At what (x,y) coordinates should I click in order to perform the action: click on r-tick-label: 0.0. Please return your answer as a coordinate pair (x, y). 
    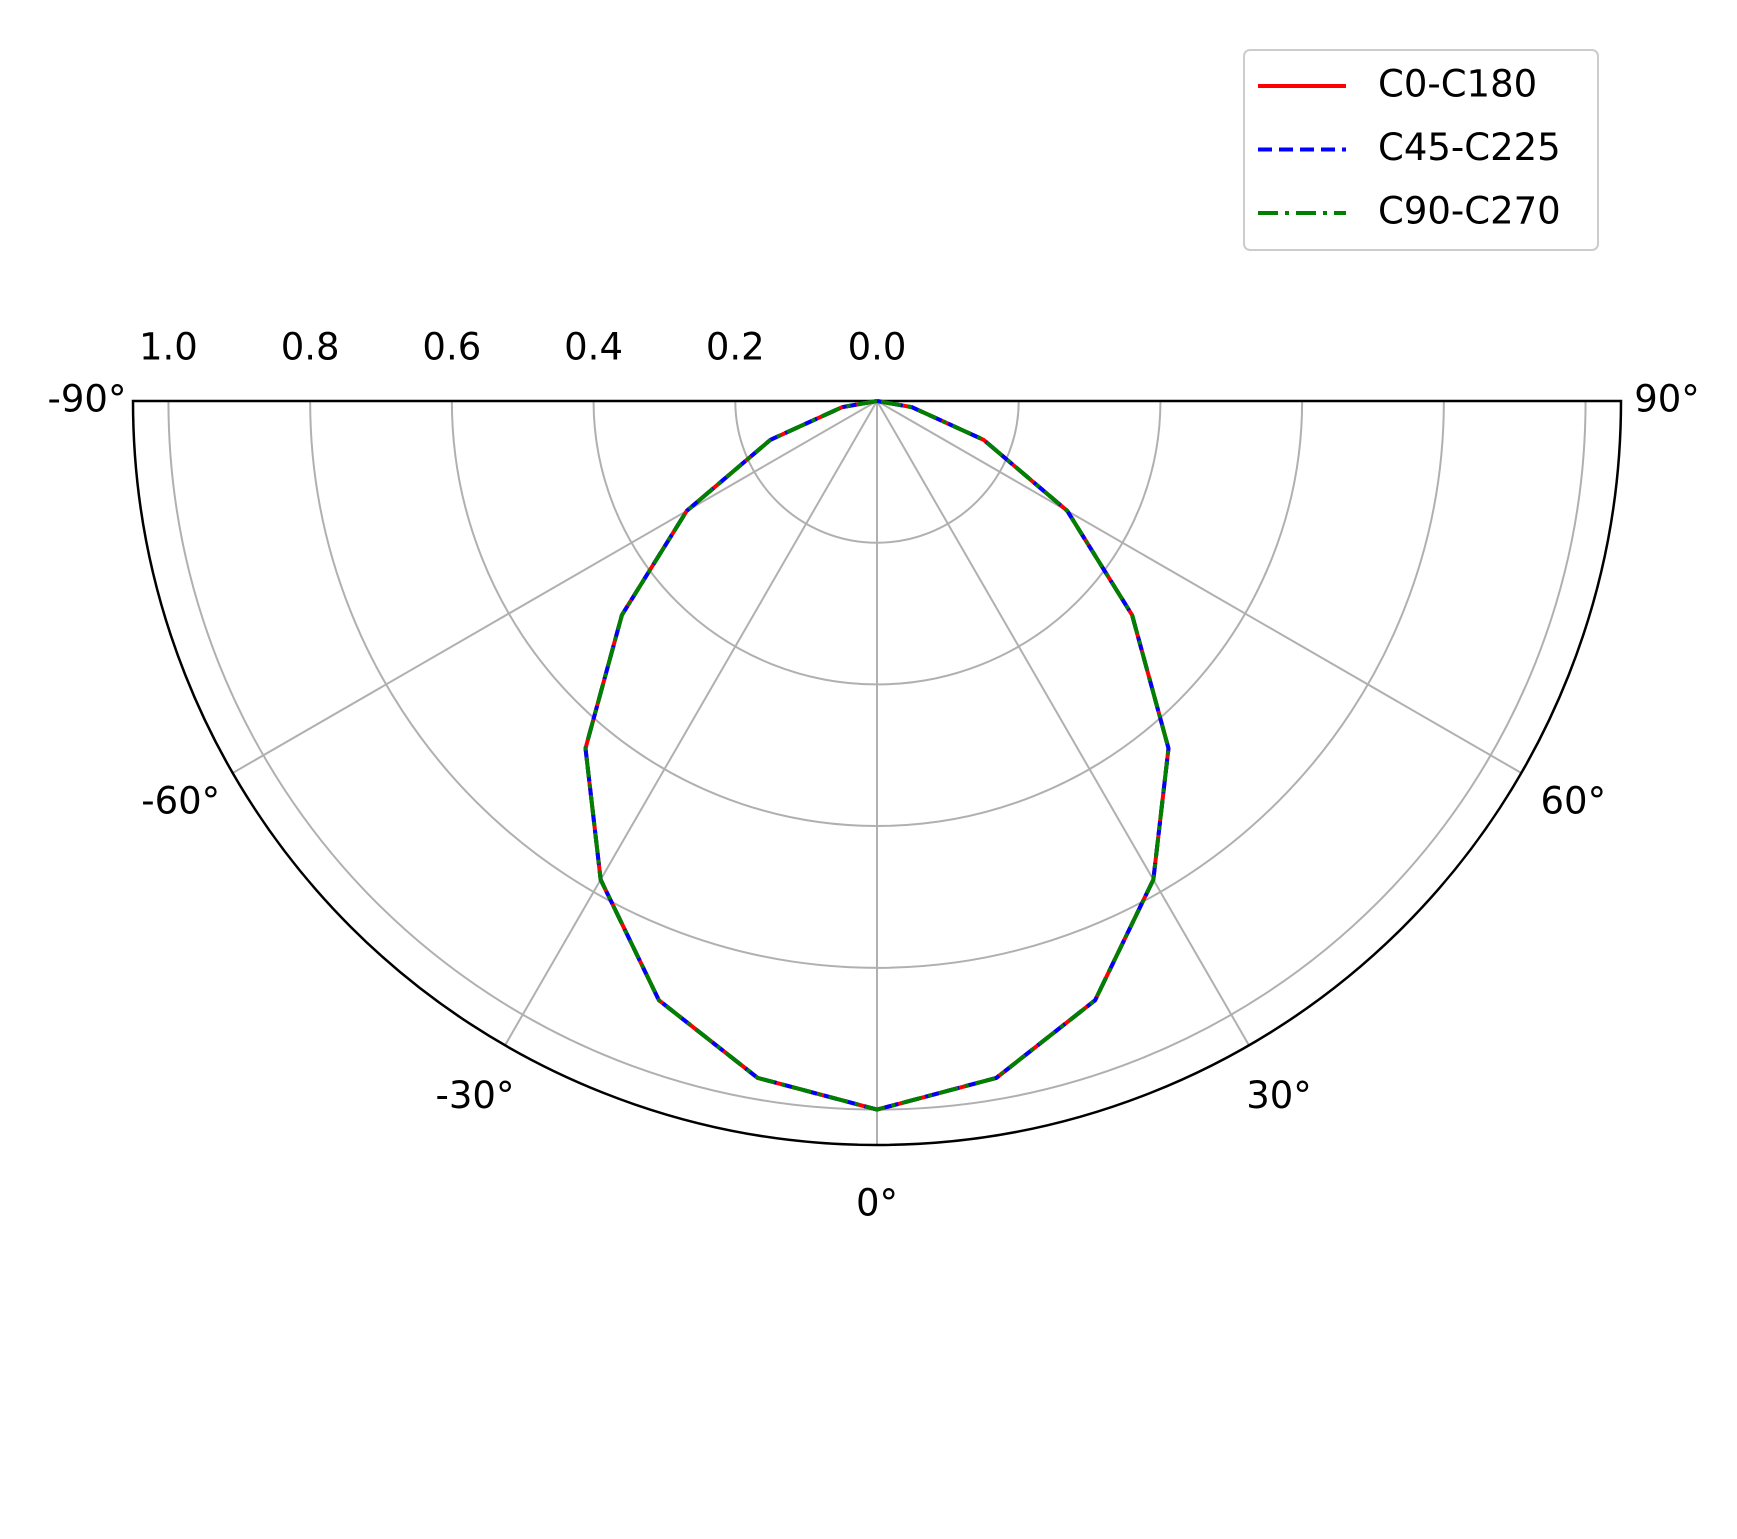
    Looking at the image, I should click on (877, 347).